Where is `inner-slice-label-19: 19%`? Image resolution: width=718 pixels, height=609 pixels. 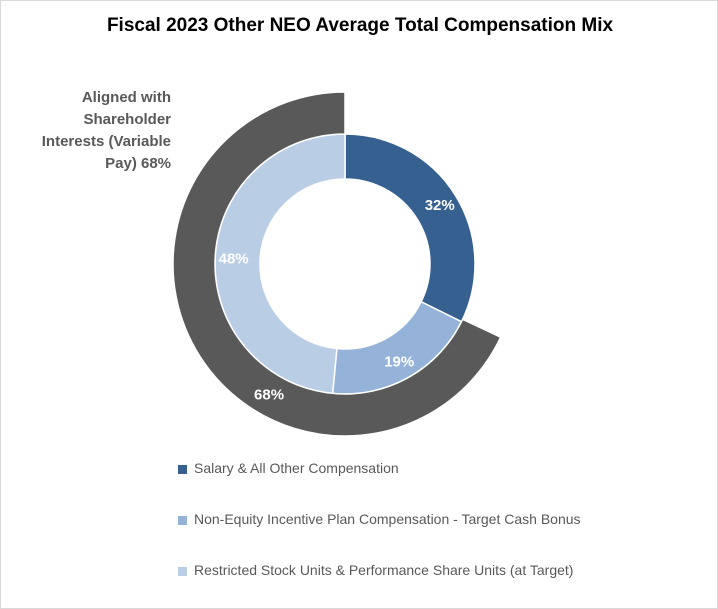 inner-slice-label-19: 19% is located at coordinates (399, 361).